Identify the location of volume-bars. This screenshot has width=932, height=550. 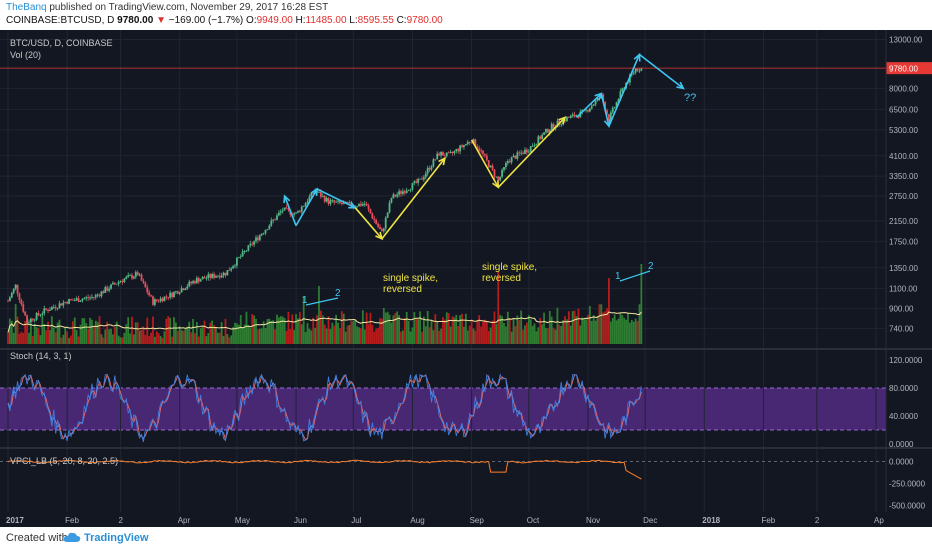
(325, 304).